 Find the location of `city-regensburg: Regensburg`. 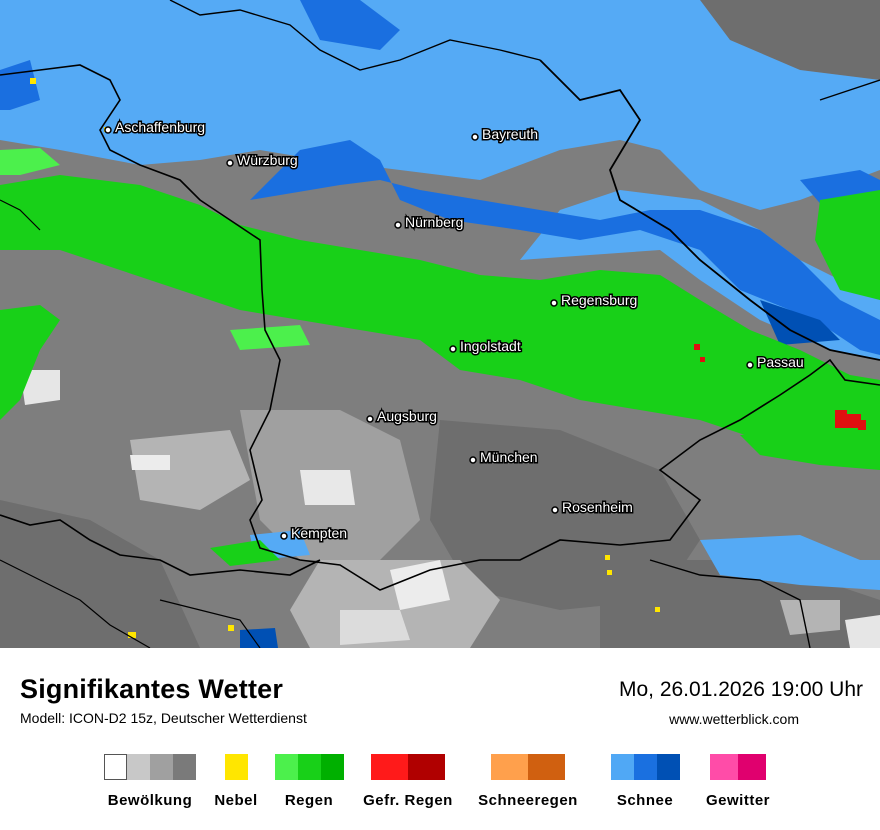

city-regensburg: Regensburg is located at coordinates (594, 300).